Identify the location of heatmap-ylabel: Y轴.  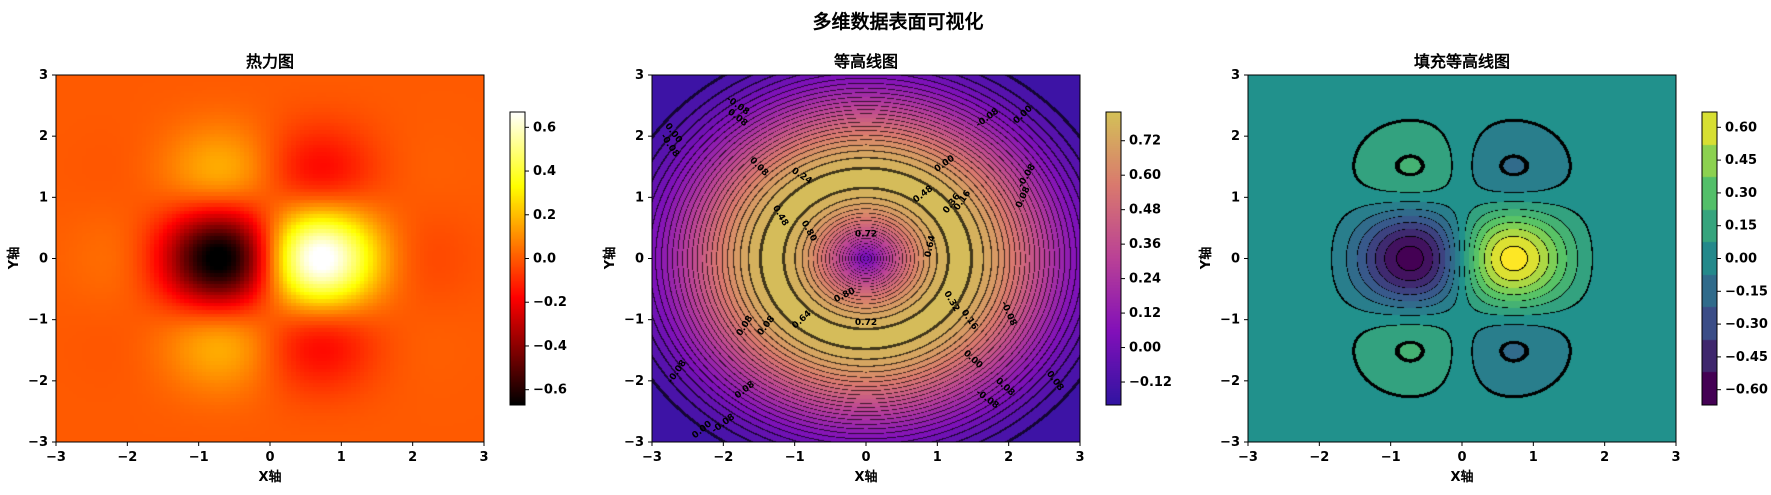
(14, 258).